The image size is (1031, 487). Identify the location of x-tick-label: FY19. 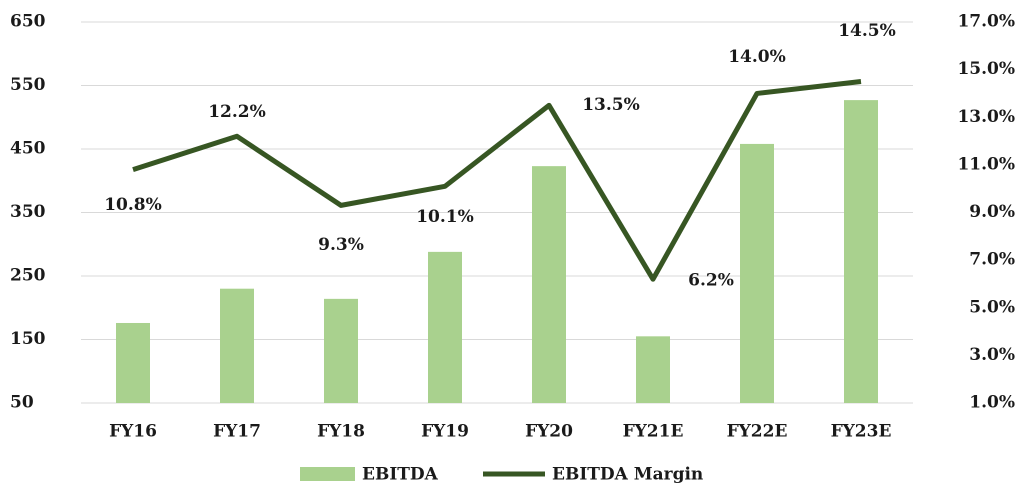
(445, 432).